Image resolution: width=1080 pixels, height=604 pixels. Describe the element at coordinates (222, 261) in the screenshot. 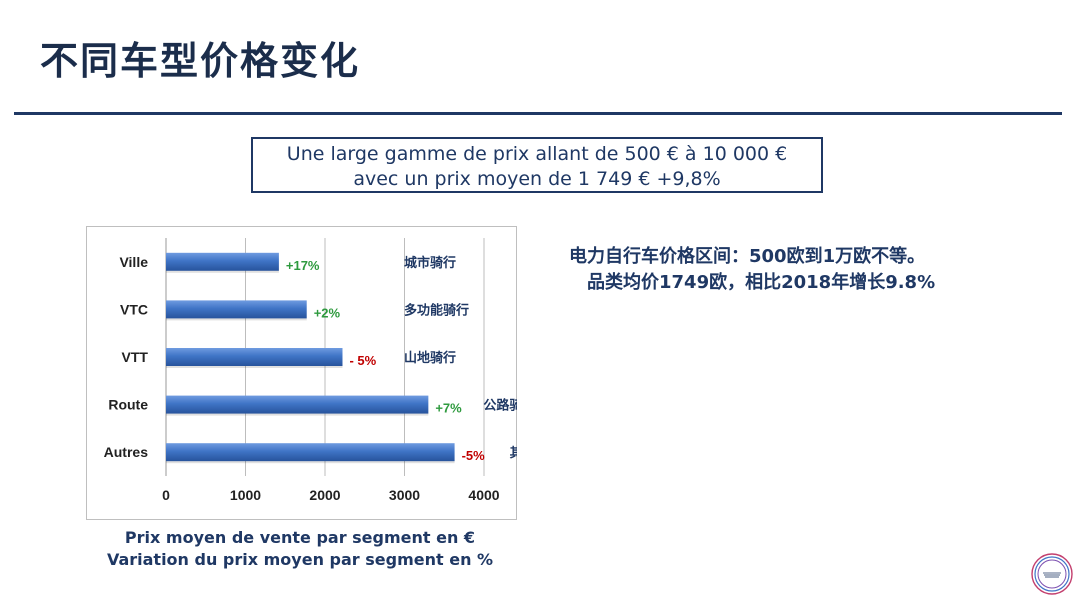

I see `bar-ville` at that location.